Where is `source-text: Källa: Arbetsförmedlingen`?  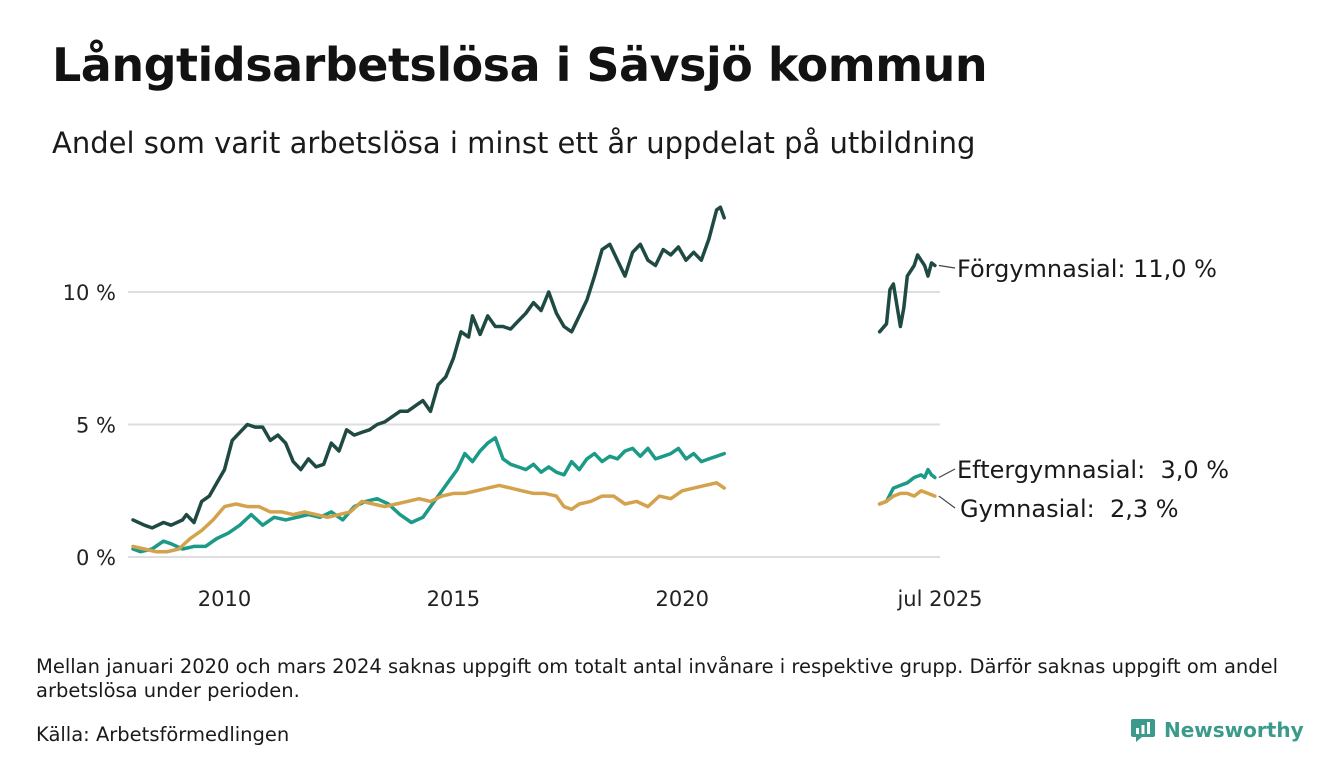
source-text: Källa: Arbetsförmedlingen is located at coordinates (163, 734).